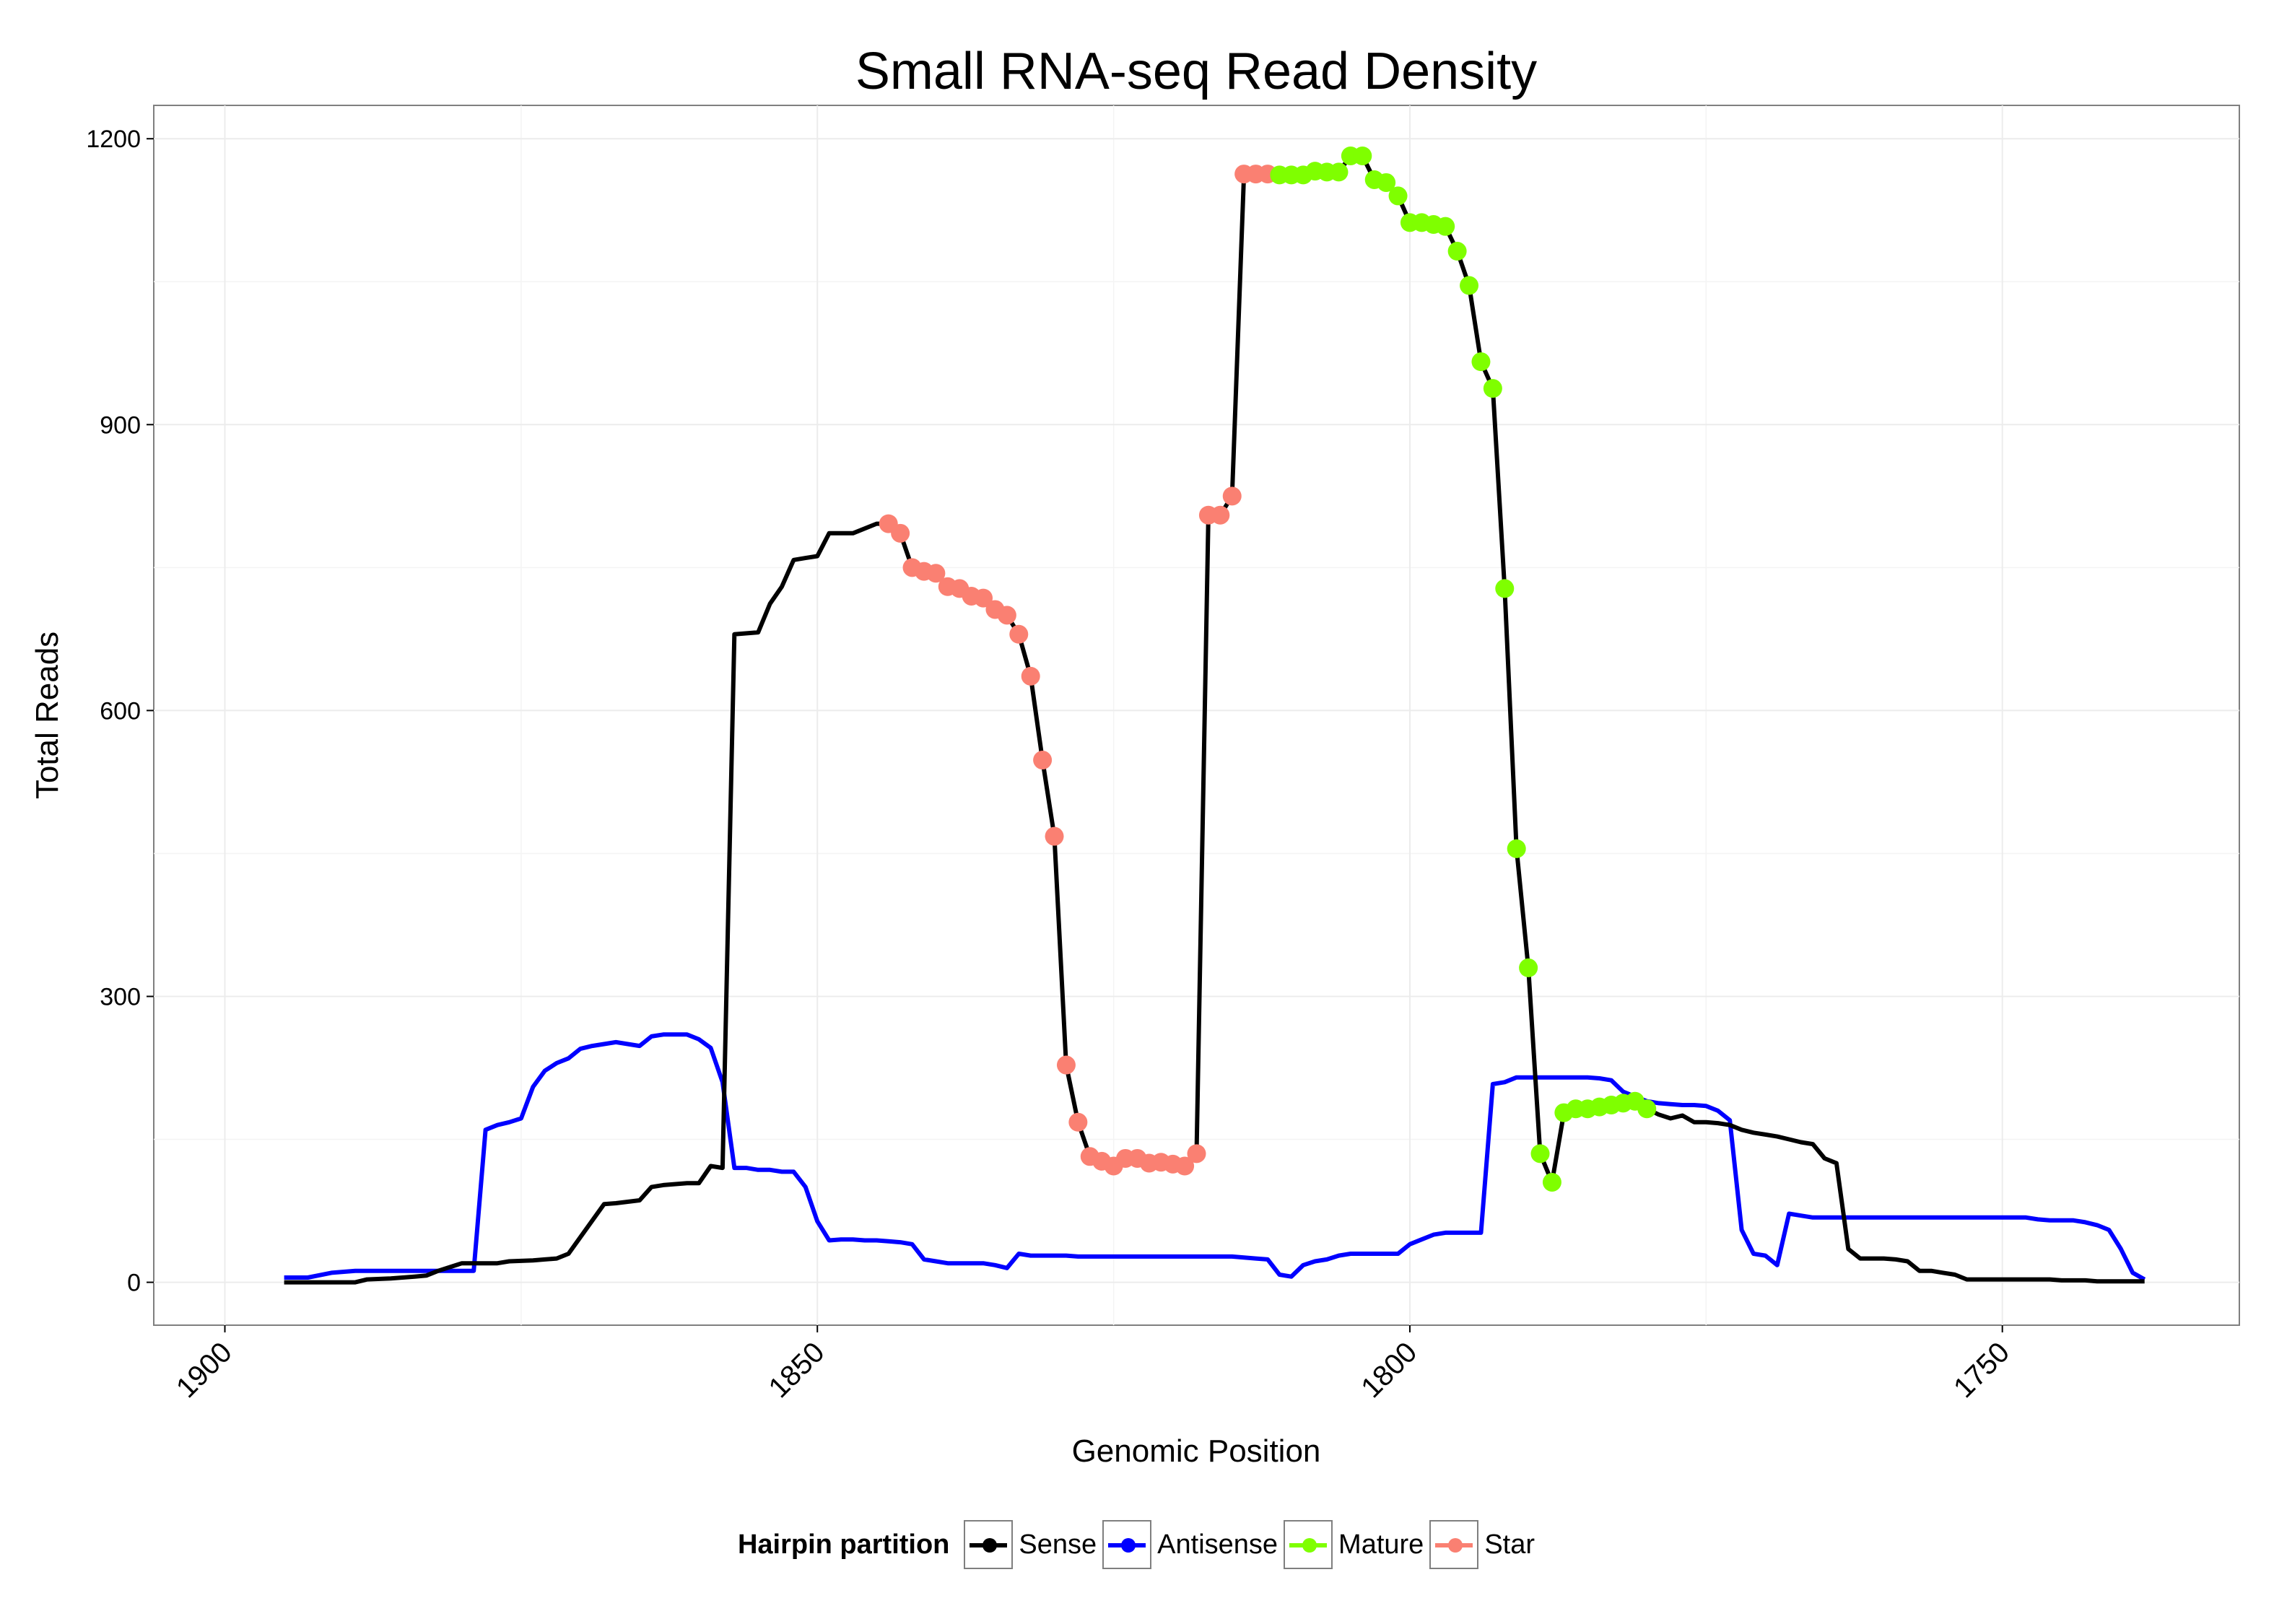  Describe the element at coordinates (1127, 1544) in the screenshot. I see `legend-key-antisense` at that location.